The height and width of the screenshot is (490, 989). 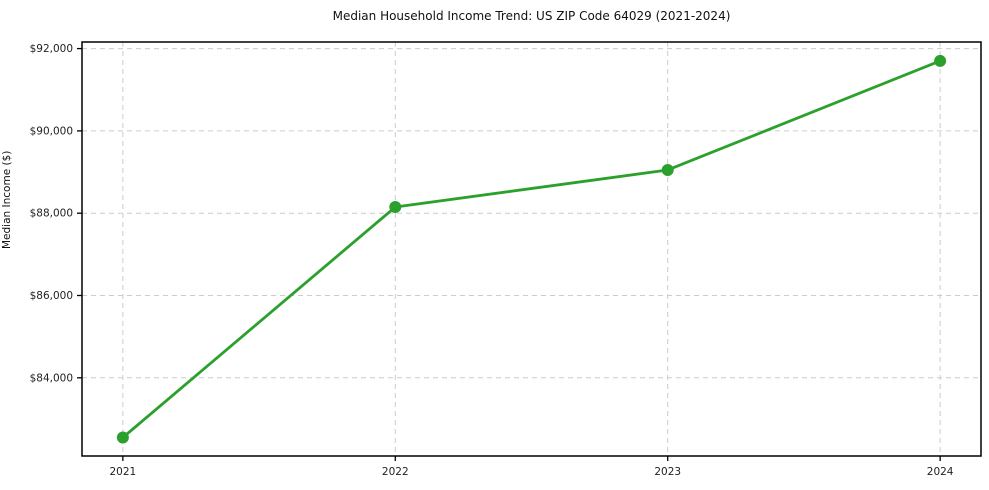 I want to click on y-tick-label: $90,000, so click(x=51, y=131).